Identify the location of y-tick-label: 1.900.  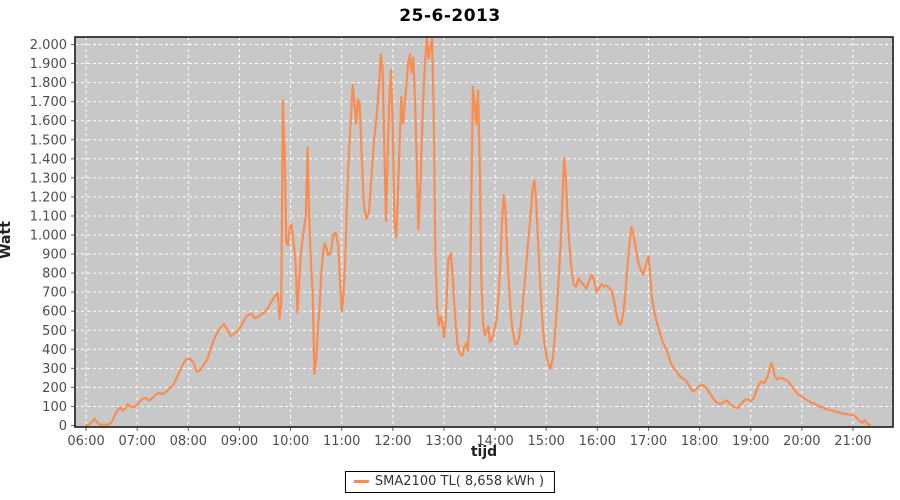
(48, 64).